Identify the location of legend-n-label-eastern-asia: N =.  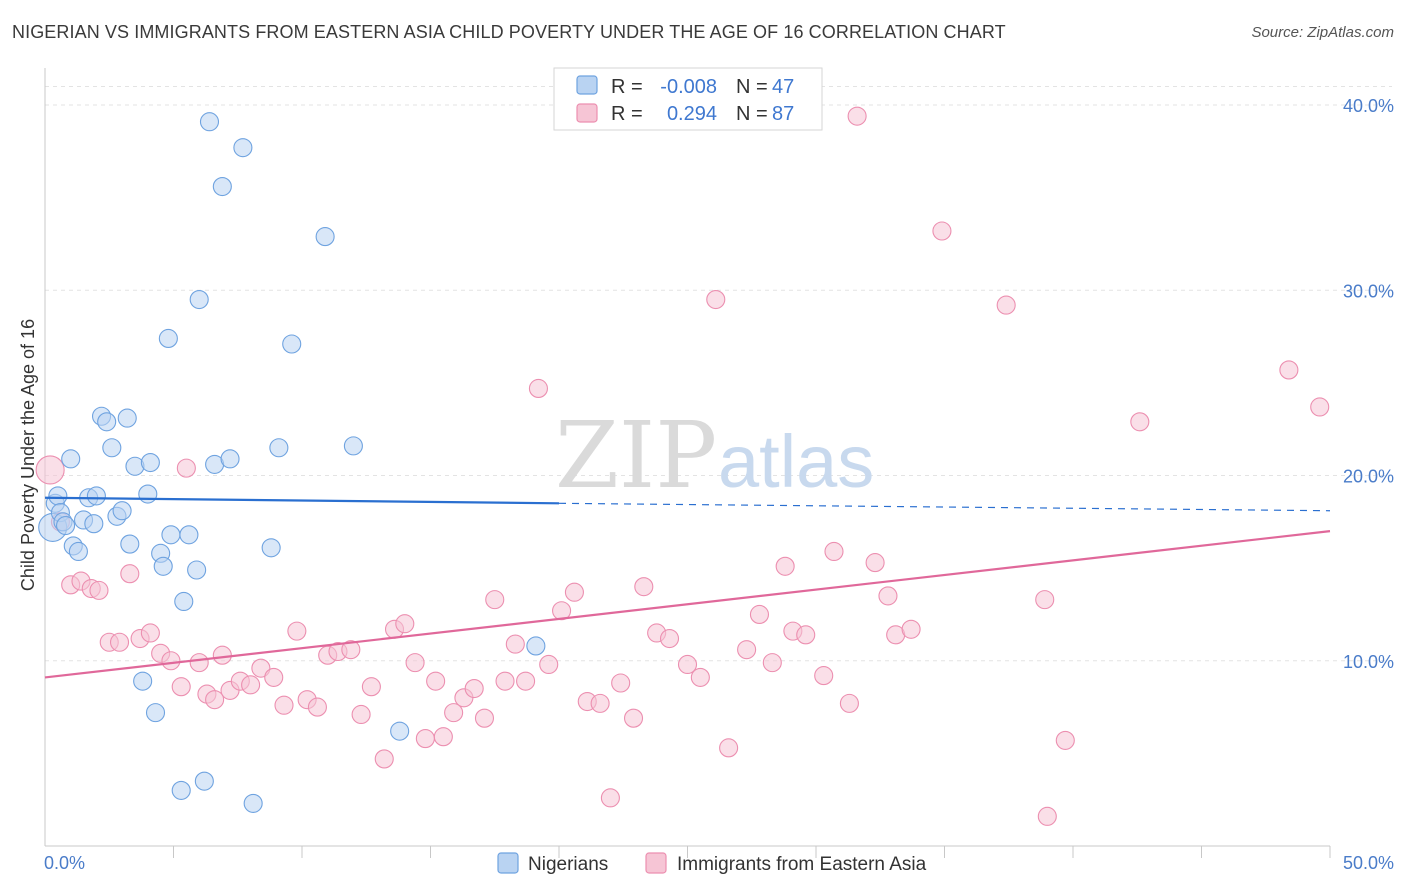
(752, 114).